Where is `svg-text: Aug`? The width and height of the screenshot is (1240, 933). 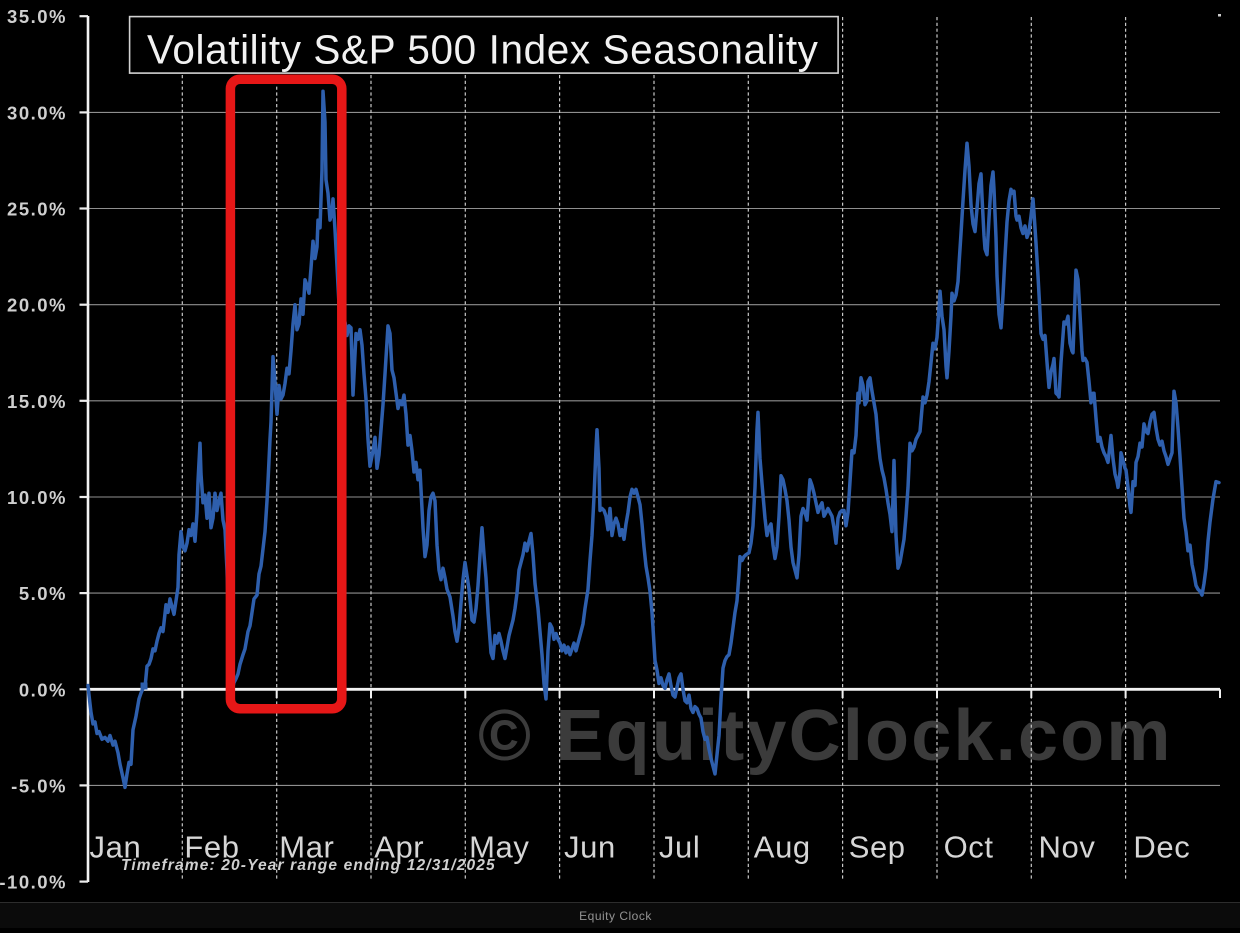
svg-text: Aug is located at coordinates (782, 847).